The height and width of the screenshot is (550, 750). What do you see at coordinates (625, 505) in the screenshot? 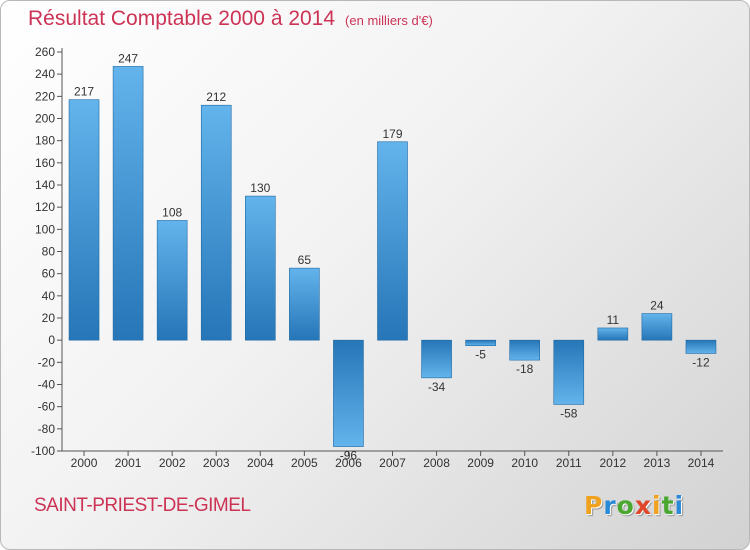
I see `logo-letter: o` at bounding box center [625, 505].